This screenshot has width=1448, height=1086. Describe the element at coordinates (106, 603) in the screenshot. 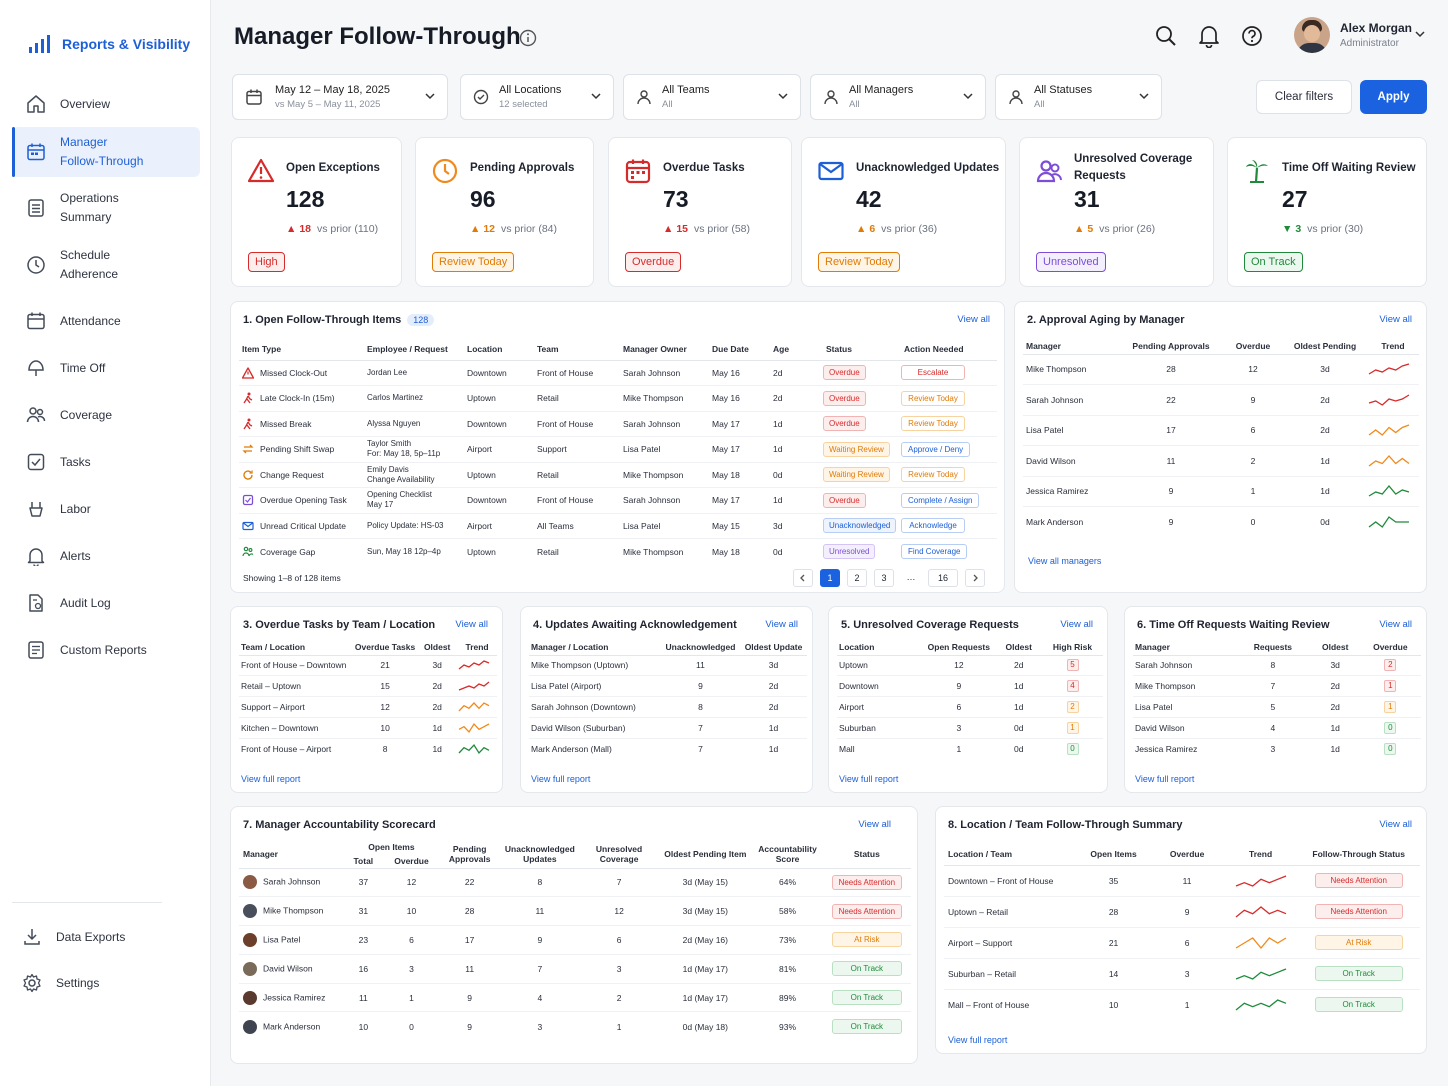

I see `sidebar-item-audit-log: Audit Log` at that location.